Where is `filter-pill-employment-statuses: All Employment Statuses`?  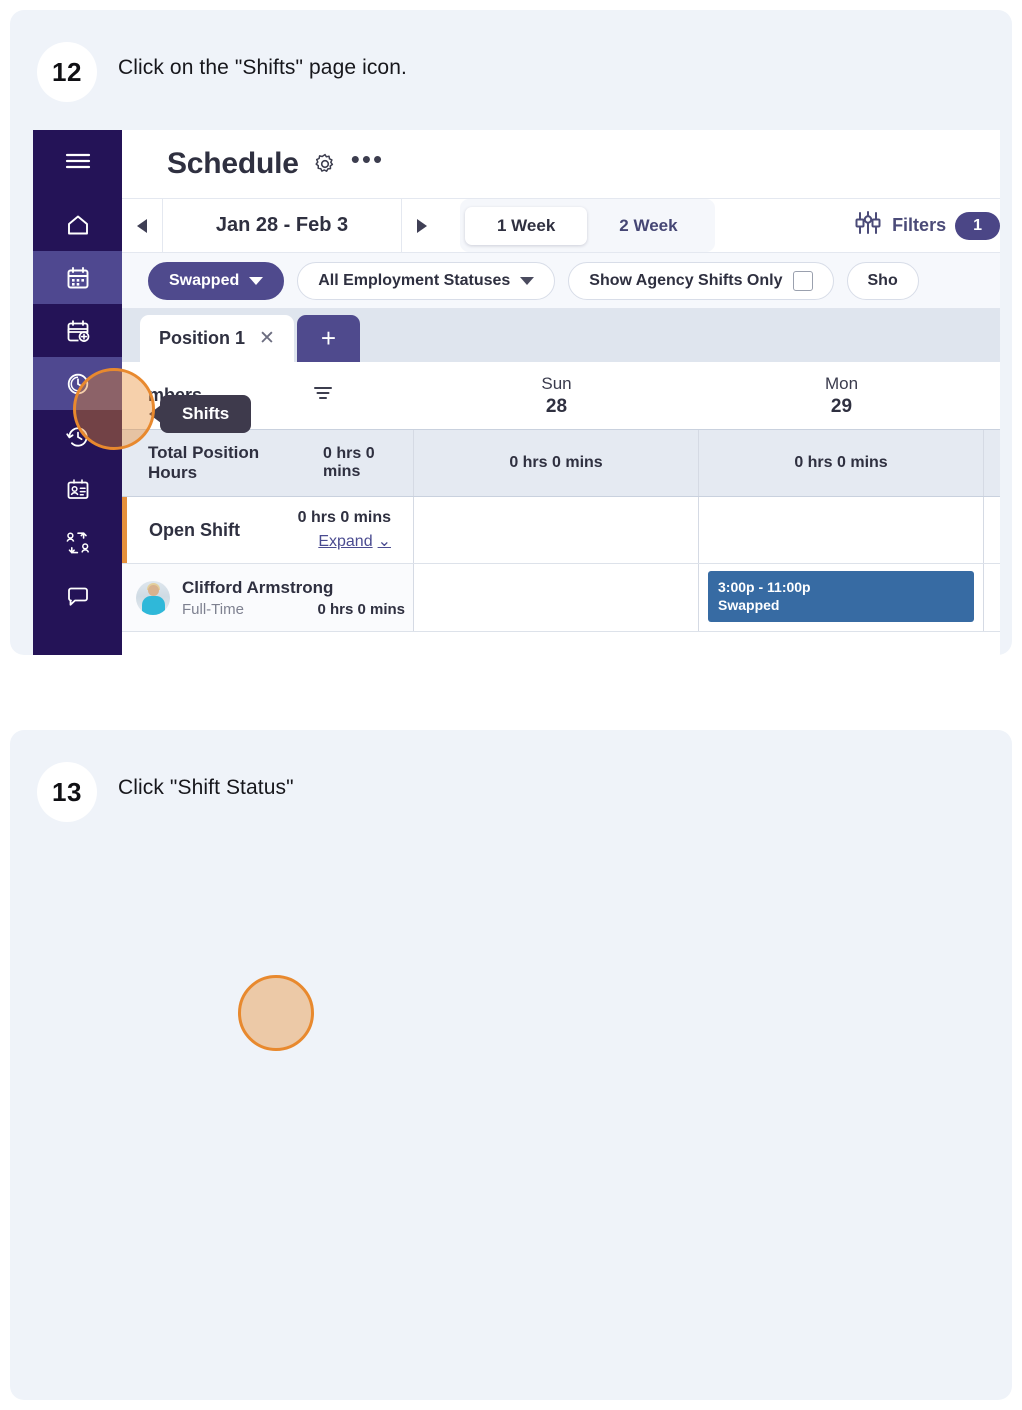
filter-pill-employment-statuses: All Employment Statuses is located at coordinates (426, 280).